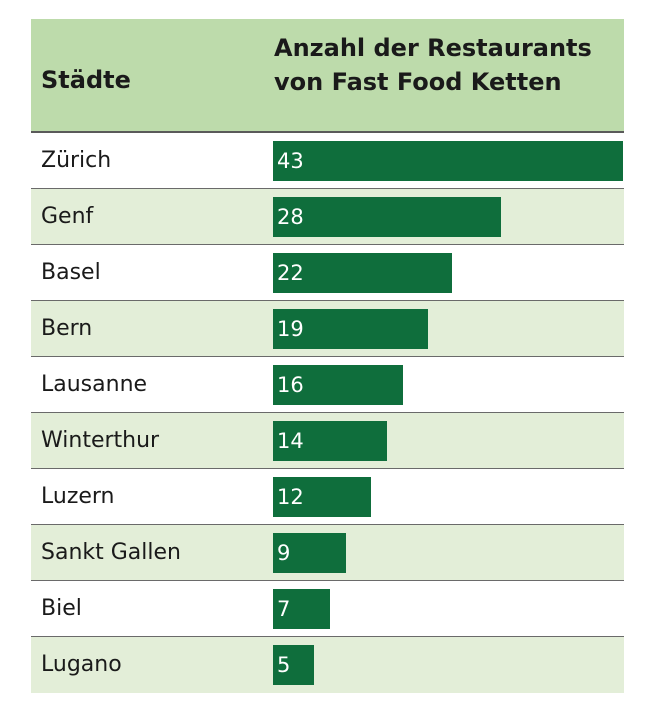 Image resolution: width=655 pixels, height=717 pixels. Describe the element at coordinates (81, 664) in the screenshot. I see `city-label: Lugano` at that location.